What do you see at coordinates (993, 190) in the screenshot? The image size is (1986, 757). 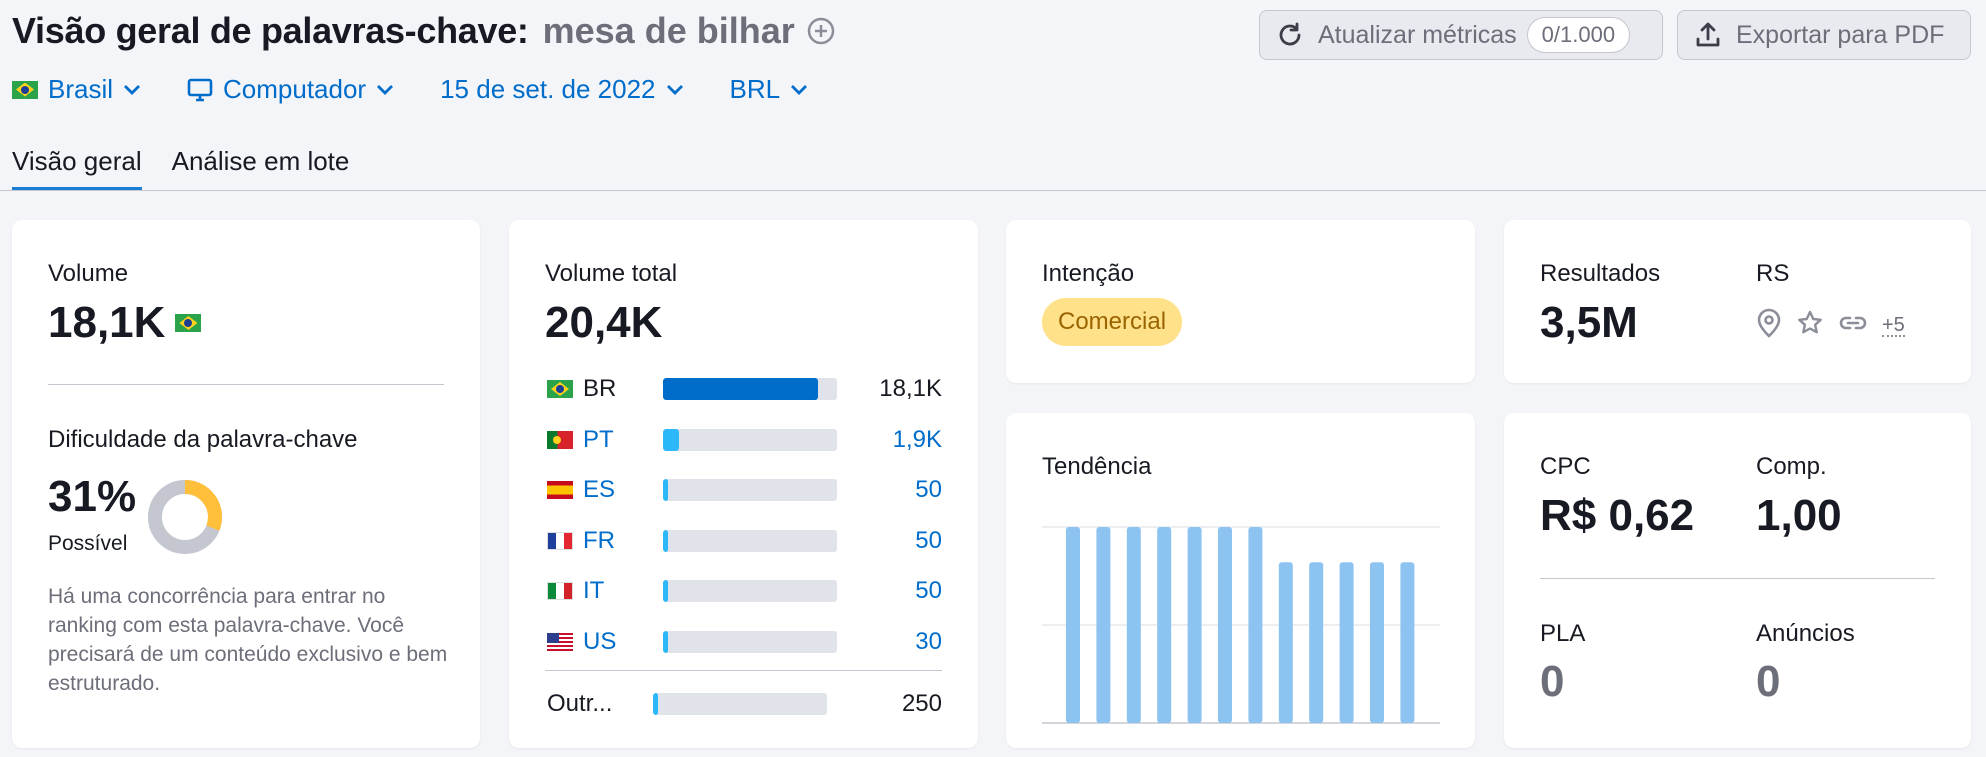 I see `tabs-divider` at bounding box center [993, 190].